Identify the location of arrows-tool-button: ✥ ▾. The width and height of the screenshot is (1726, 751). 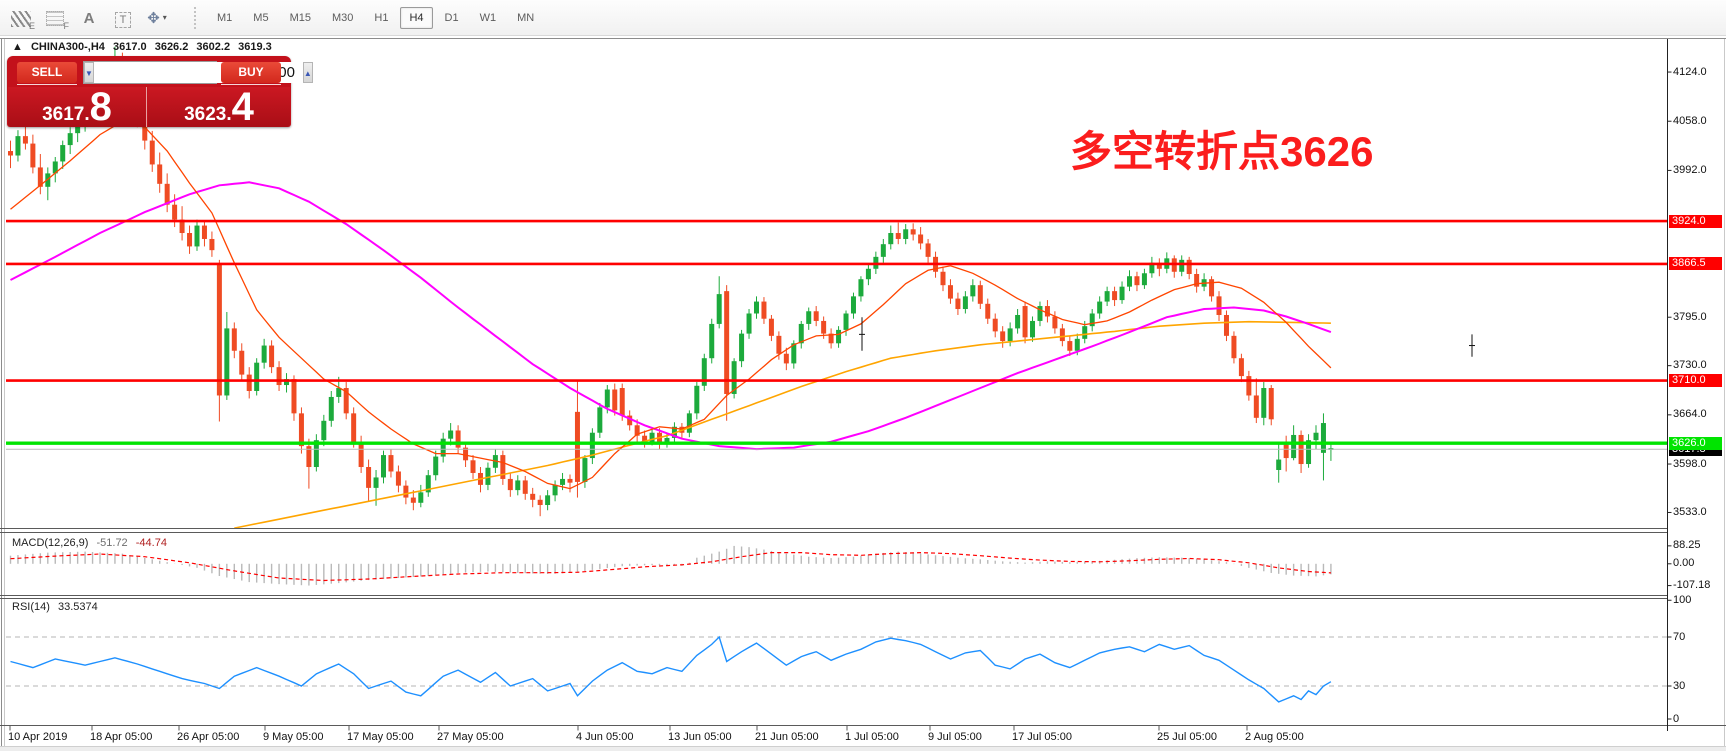
(157, 18).